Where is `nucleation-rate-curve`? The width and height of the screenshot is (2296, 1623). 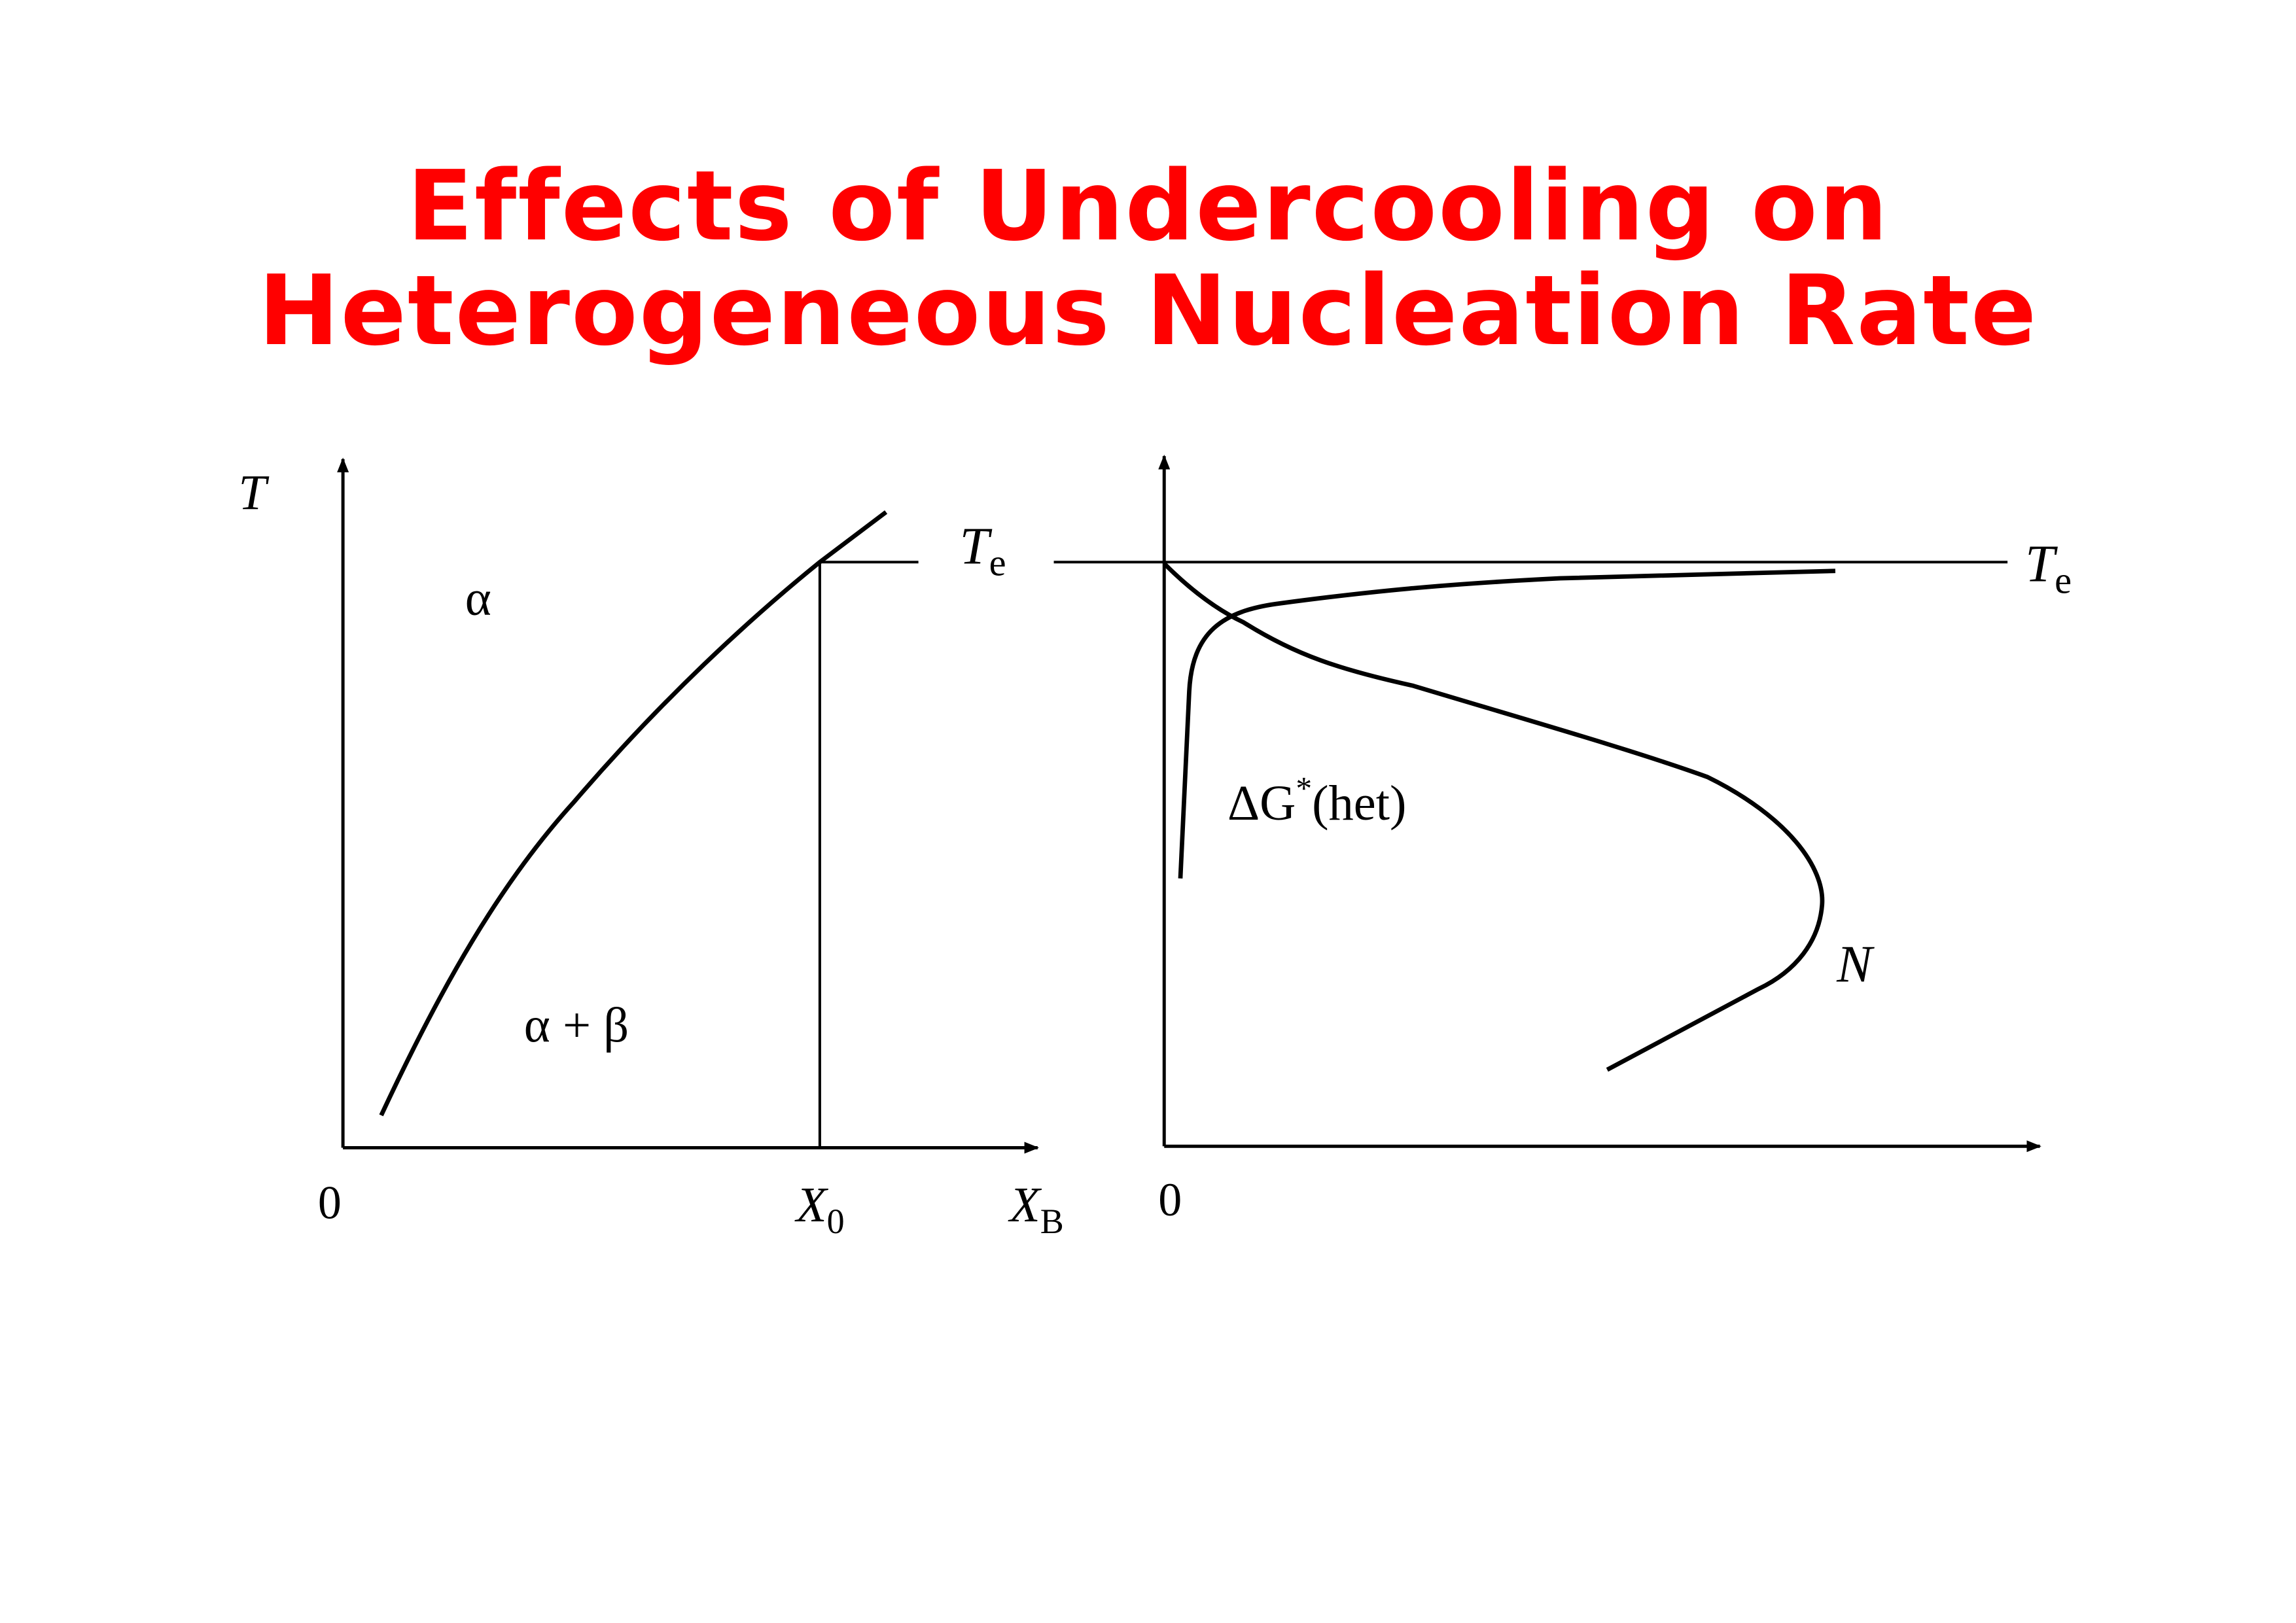
nucleation-rate-curve is located at coordinates (1494, 817).